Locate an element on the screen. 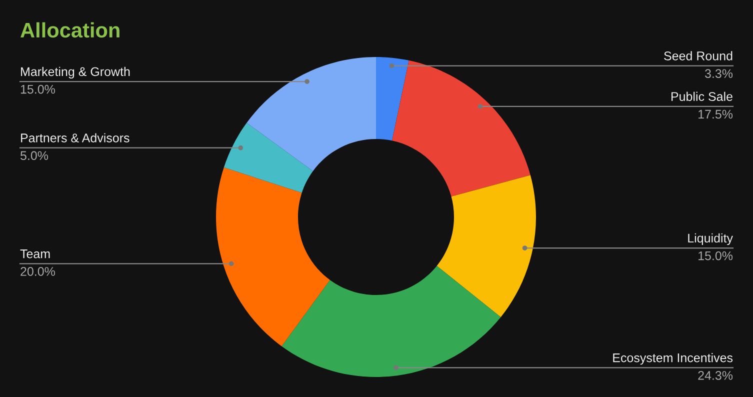  data-label: 20.0% is located at coordinates (37, 271).